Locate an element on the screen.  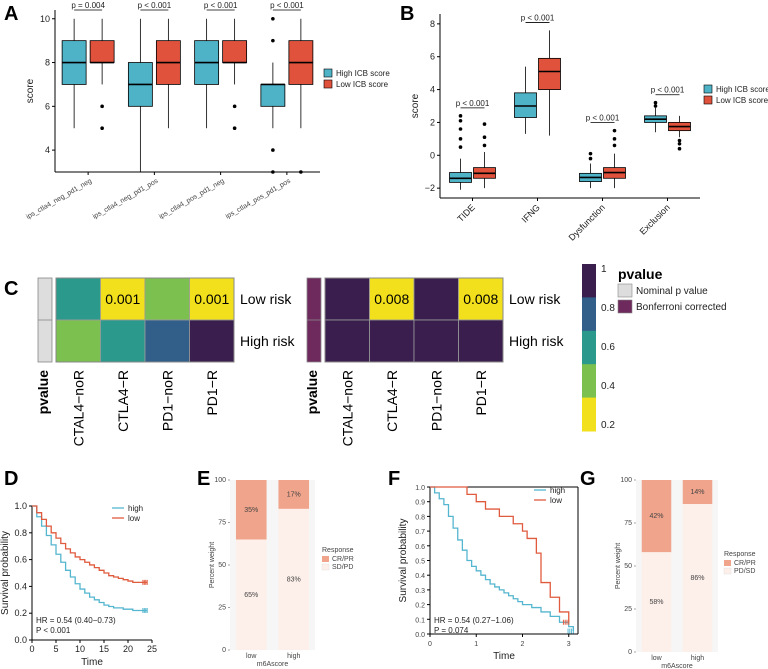
panel-label-d: D is located at coordinates (11, 479).